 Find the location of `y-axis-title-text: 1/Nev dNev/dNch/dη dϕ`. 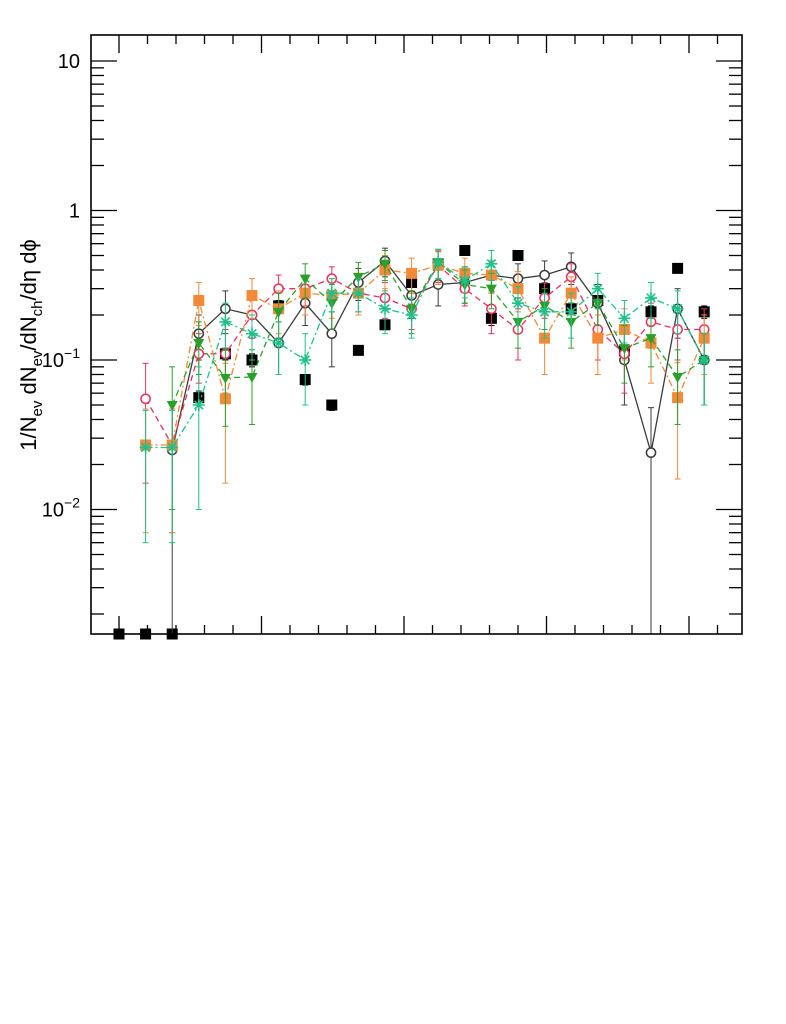

y-axis-title-text: 1/Nev dNev/dNch/dη dϕ is located at coordinates (31, 345).